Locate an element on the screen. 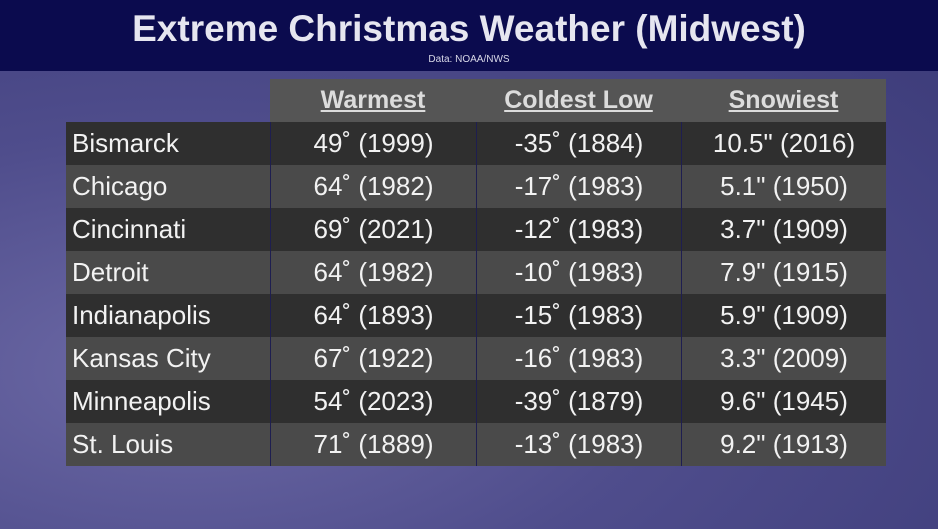 The width and height of the screenshot is (938, 529). column-header: Coldest Low is located at coordinates (578, 100).